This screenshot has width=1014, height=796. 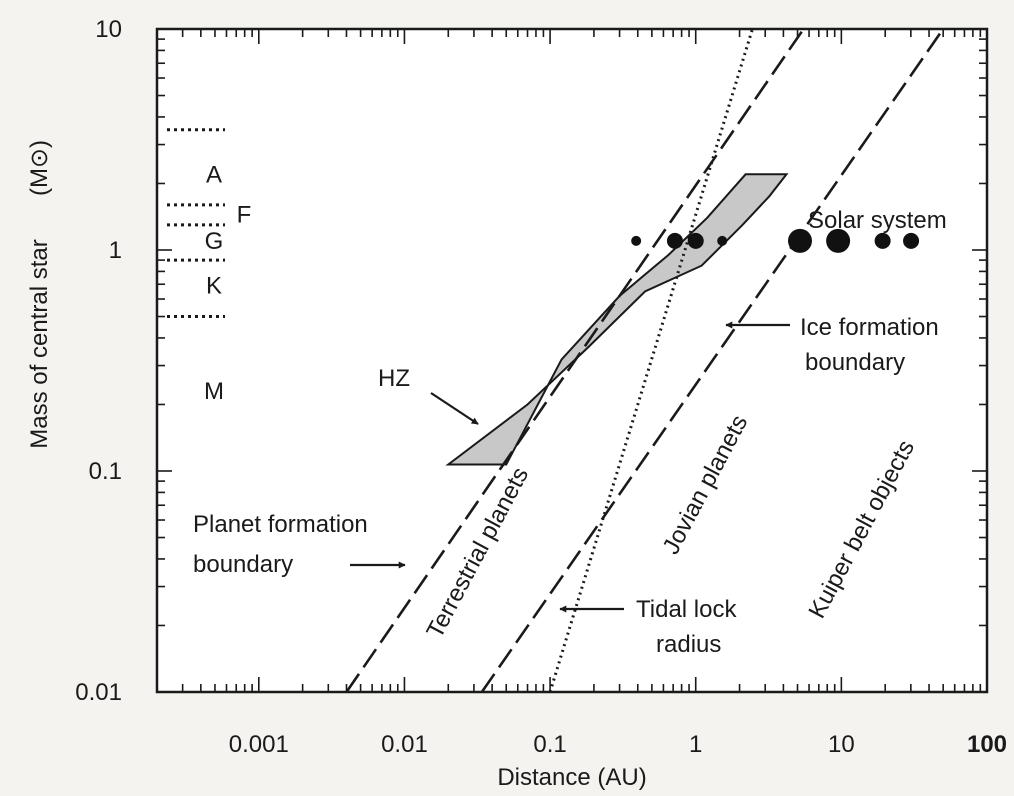 I want to click on y-tick-label: 0.1, so click(x=105, y=471).